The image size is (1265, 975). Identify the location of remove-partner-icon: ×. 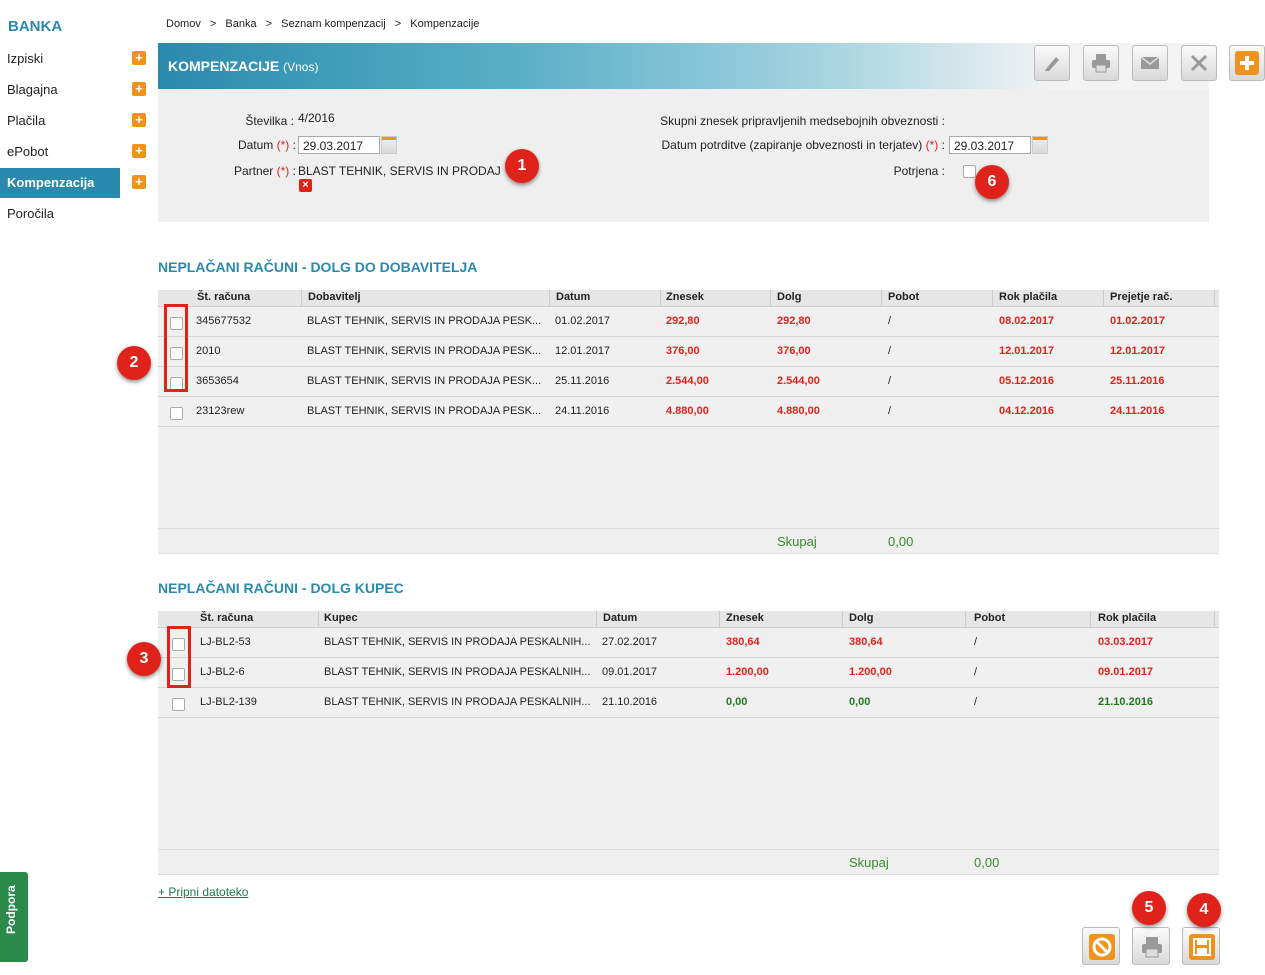
(305, 185).